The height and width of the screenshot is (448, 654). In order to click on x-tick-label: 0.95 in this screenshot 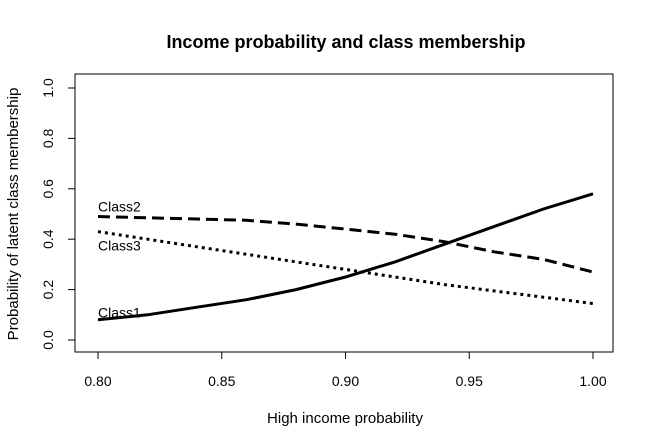, I will do `click(469, 381)`.